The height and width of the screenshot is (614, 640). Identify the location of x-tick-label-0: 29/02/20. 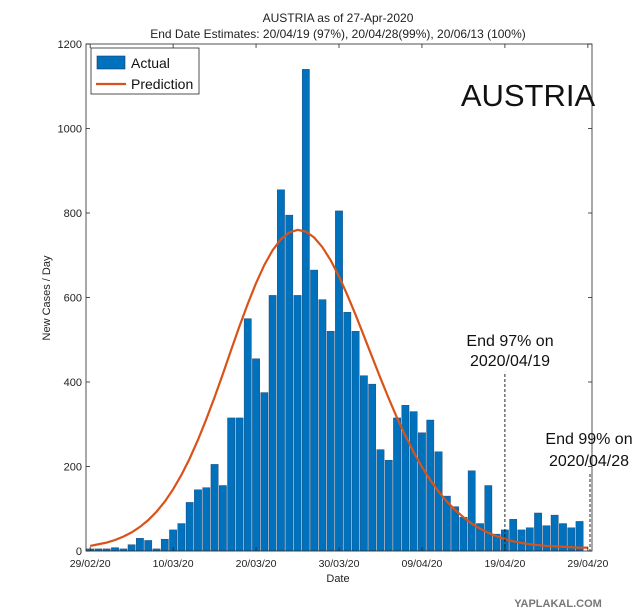
(90, 564).